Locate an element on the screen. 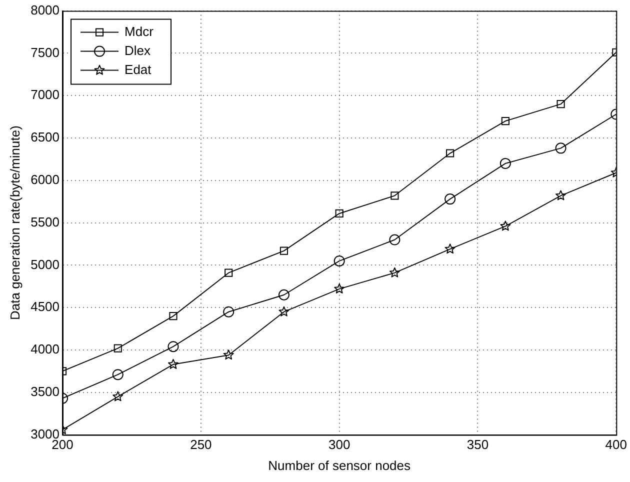 The width and height of the screenshot is (630, 482). x-tick-label: 400 is located at coordinates (616, 444).